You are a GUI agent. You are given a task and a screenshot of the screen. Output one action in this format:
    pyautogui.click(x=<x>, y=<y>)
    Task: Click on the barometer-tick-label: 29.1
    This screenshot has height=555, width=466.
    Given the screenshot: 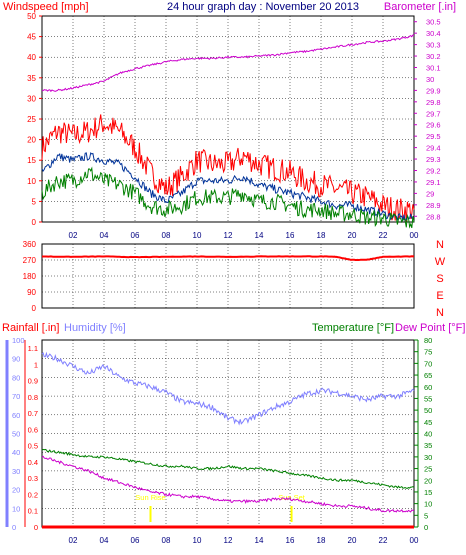 What is the action you would take?
    pyautogui.click(x=433, y=182)
    